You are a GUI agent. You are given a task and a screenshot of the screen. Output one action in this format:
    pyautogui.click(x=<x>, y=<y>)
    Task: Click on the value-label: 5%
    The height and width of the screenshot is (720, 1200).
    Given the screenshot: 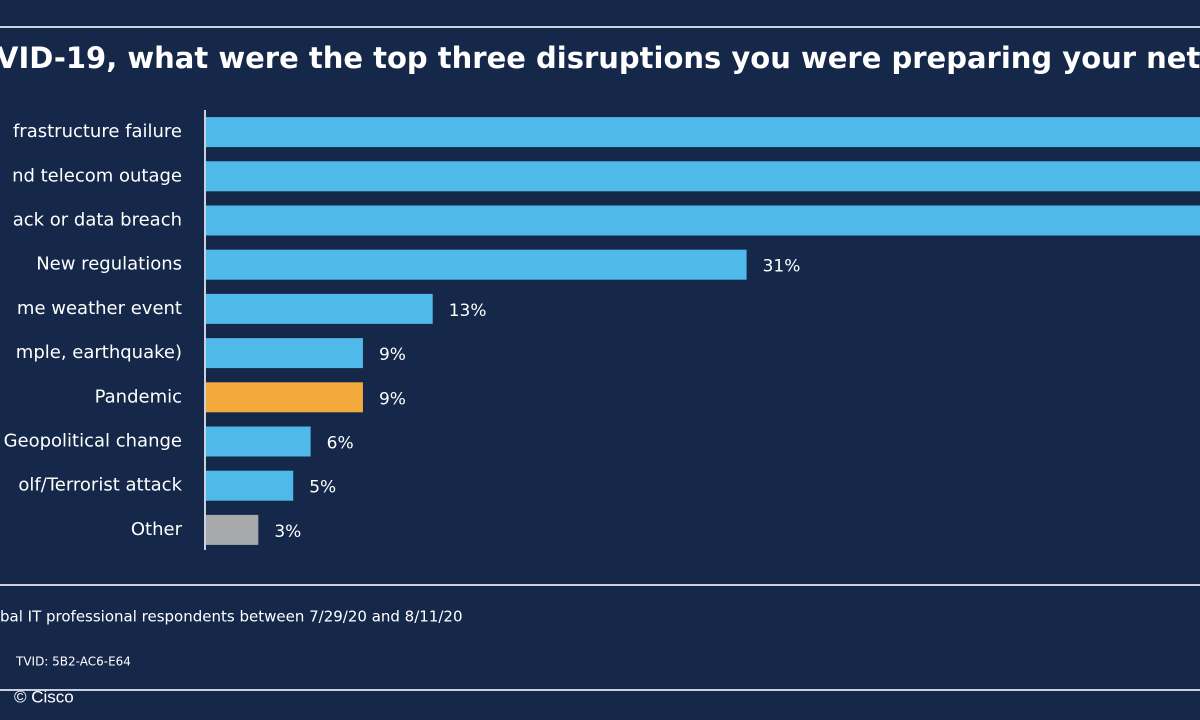 What is the action you would take?
    pyautogui.click(x=322, y=488)
    